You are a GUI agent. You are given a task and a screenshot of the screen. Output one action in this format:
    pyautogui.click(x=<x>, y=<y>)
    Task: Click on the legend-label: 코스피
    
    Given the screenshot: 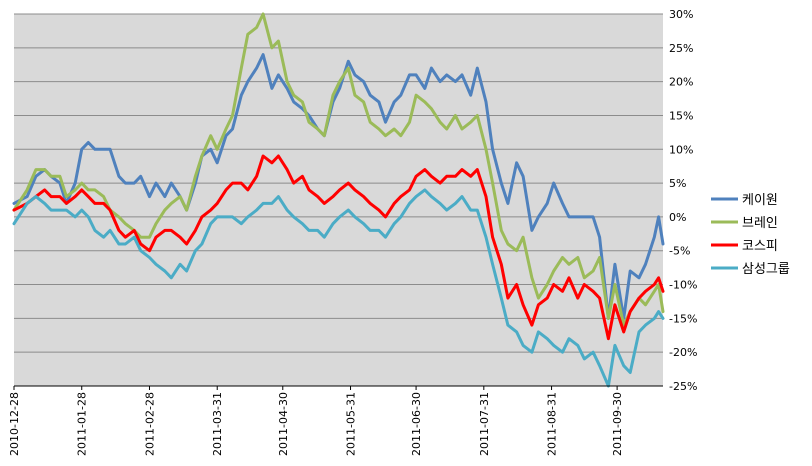 What is the action you would take?
    pyautogui.click(x=760, y=246)
    